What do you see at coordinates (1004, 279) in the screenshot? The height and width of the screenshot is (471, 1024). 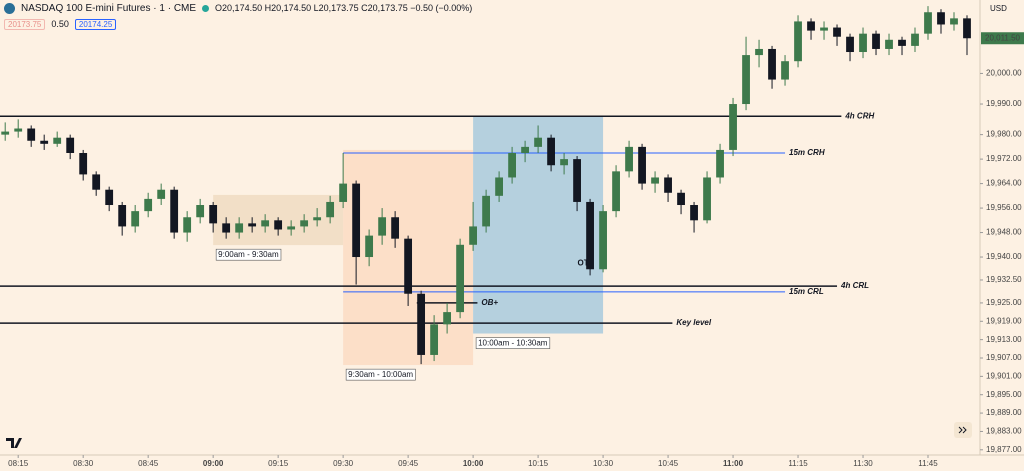 I see `y-tick-label: 19,932.50` at bounding box center [1004, 279].